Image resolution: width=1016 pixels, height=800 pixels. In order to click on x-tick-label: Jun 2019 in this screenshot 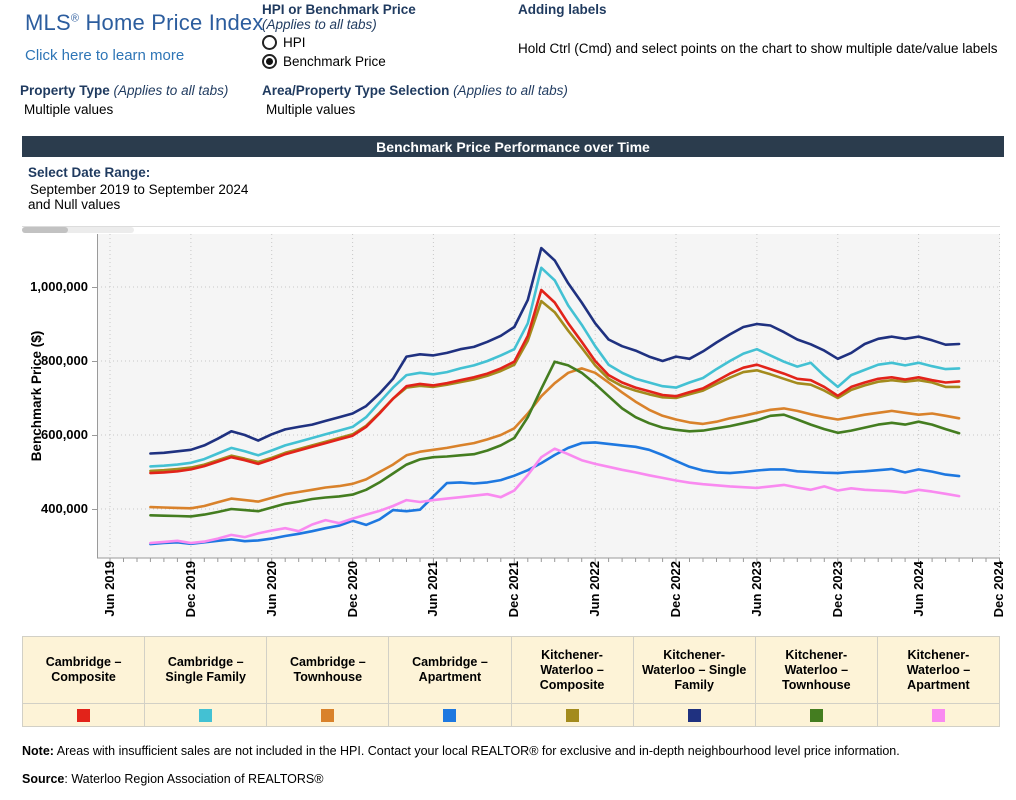, I will do `click(109, 589)`.